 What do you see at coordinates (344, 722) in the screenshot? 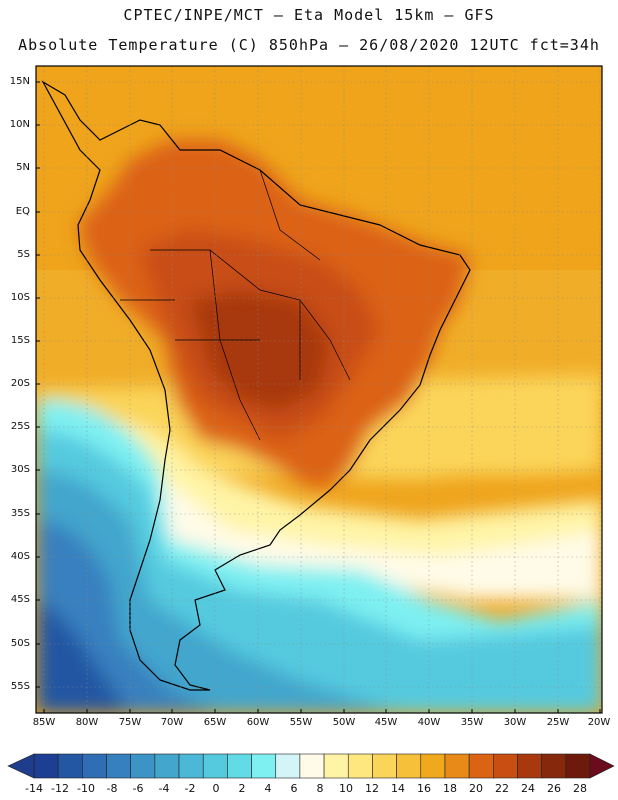
I see `lon-label: 50W` at bounding box center [344, 722].